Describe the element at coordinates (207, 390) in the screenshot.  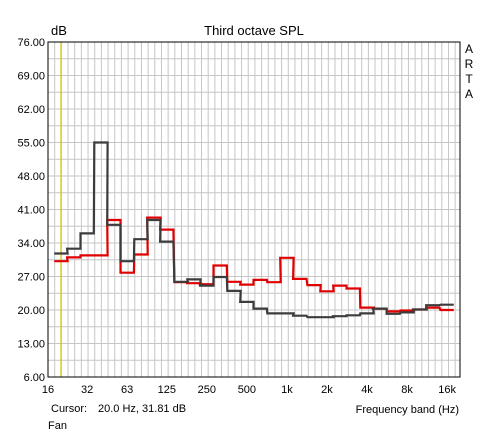
I see `x-tick-label: 250` at that location.